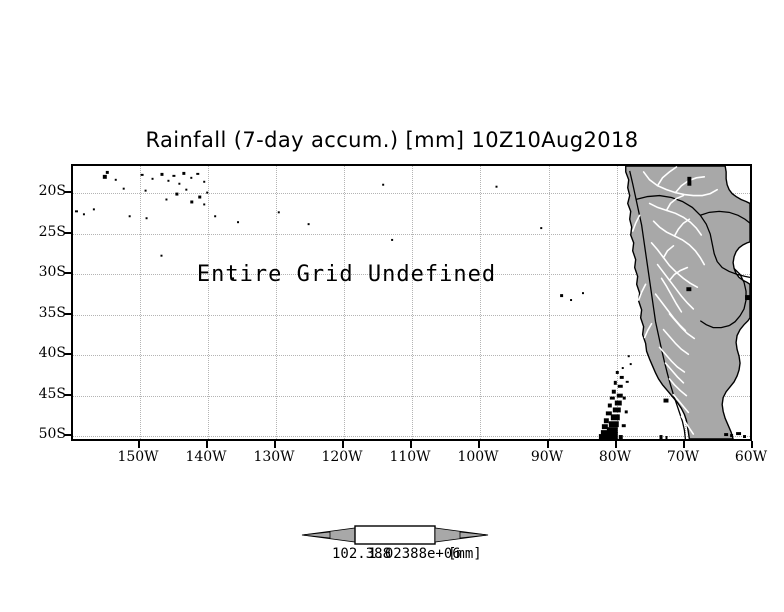 Image resolution: width=784 pixels, height=612 pixels. I want to click on border-northern, so click(692, 236).